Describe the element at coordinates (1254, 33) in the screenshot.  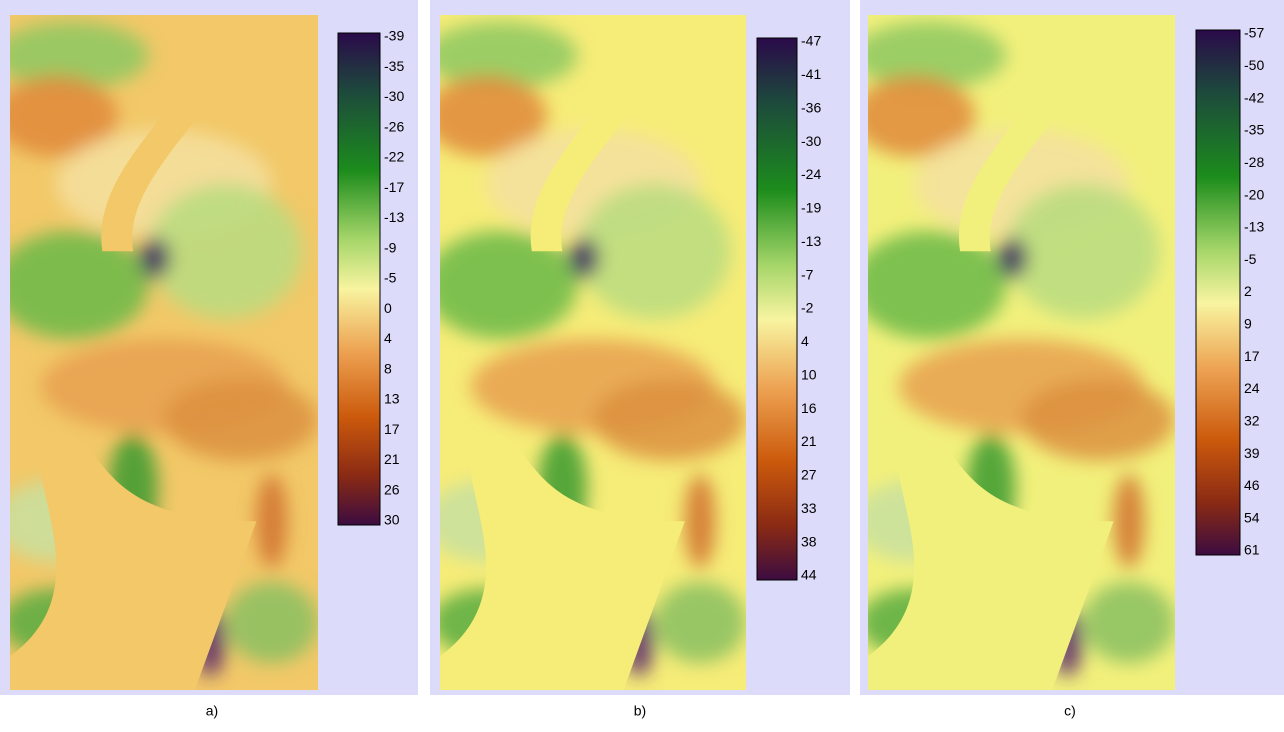
I see `colorbar-tick-label: -57` at that location.